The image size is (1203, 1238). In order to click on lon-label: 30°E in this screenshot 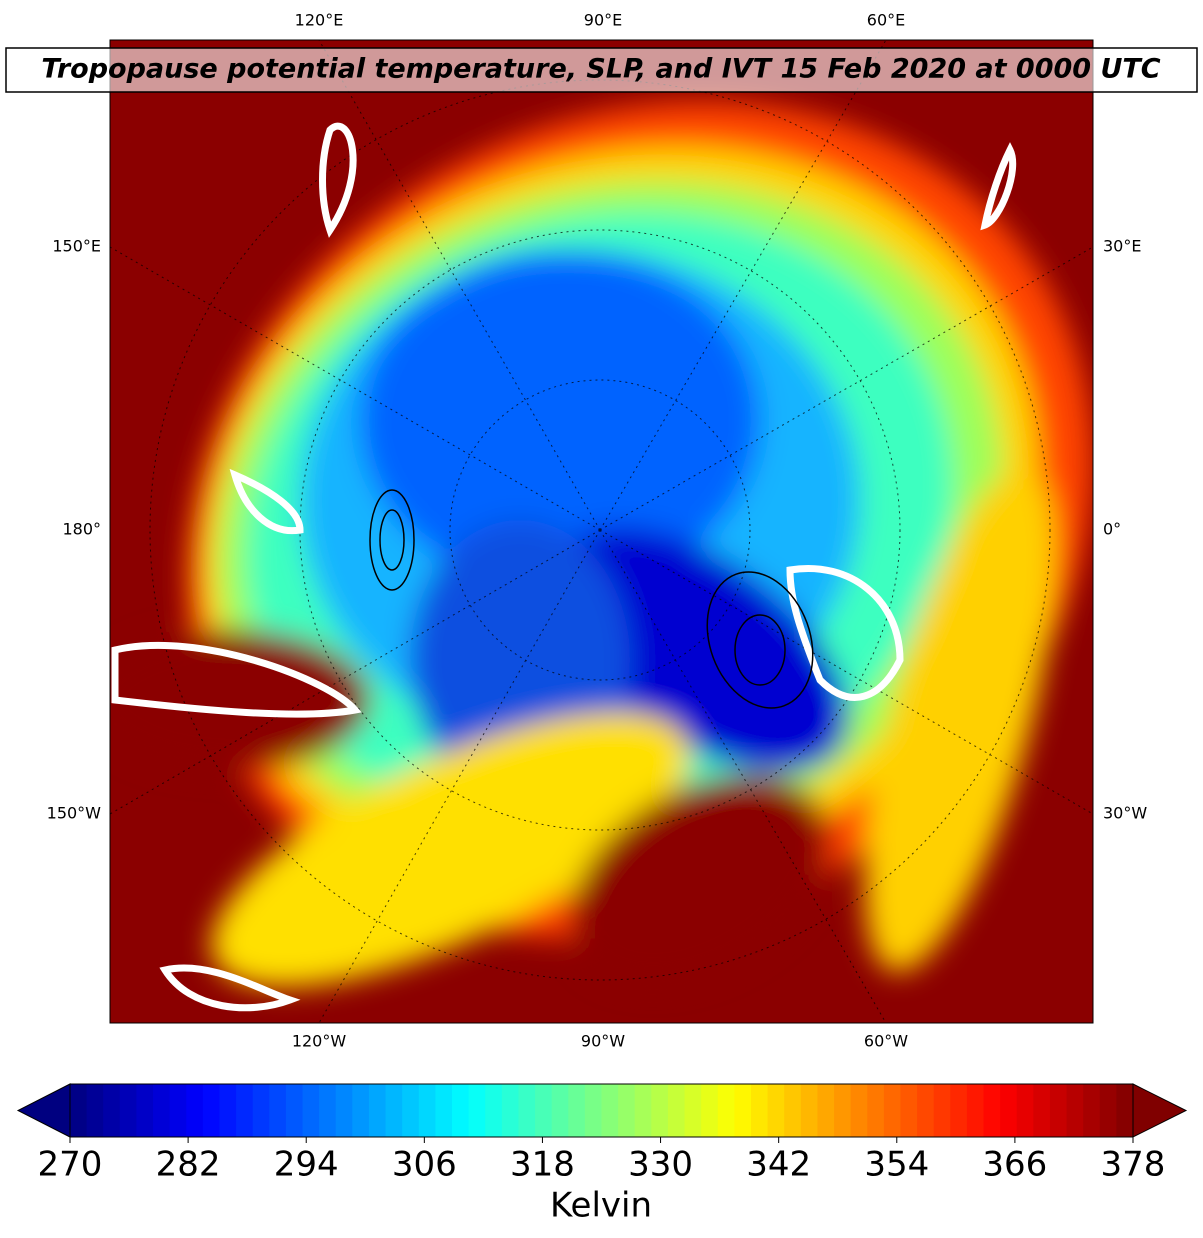, I will do `click(1122, 246)`.